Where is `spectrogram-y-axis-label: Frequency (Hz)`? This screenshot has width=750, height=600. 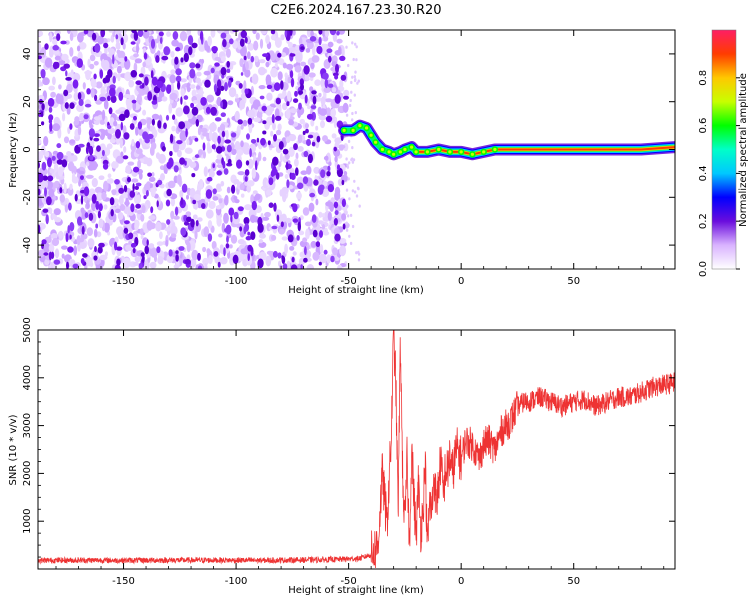 spectrogram-y-axis-label: Frequency (Hz) is located at coordinates (13, 150).